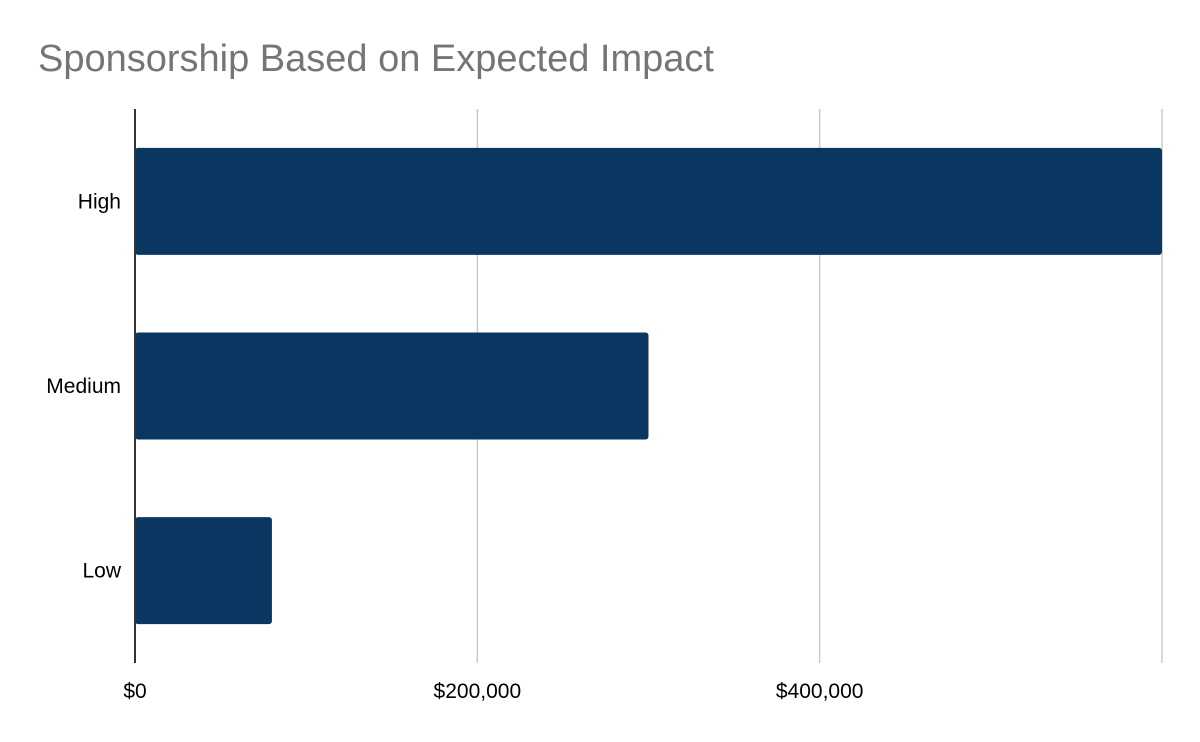 This screenshot has height=742, width=1200. What do you see at coordinates (203, 571) in the screenshot?
I see `bar-low` at bounding box center [203, 571].